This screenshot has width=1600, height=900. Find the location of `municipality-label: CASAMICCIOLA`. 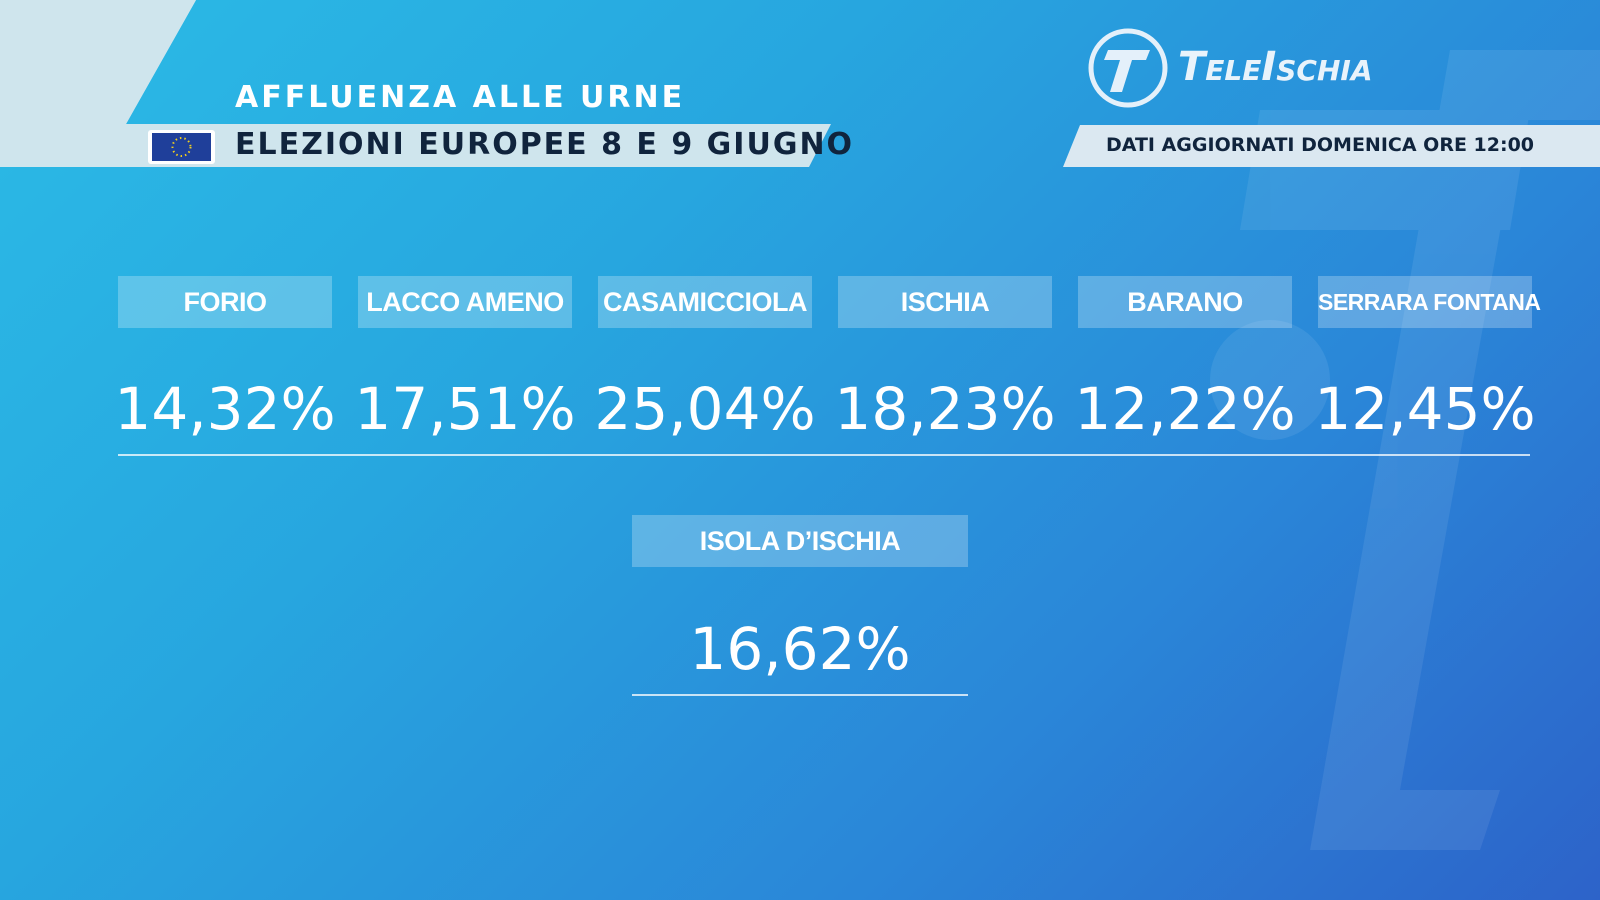

municipality-label: CASAMICCIOLA is located at coordinates (705, 302).